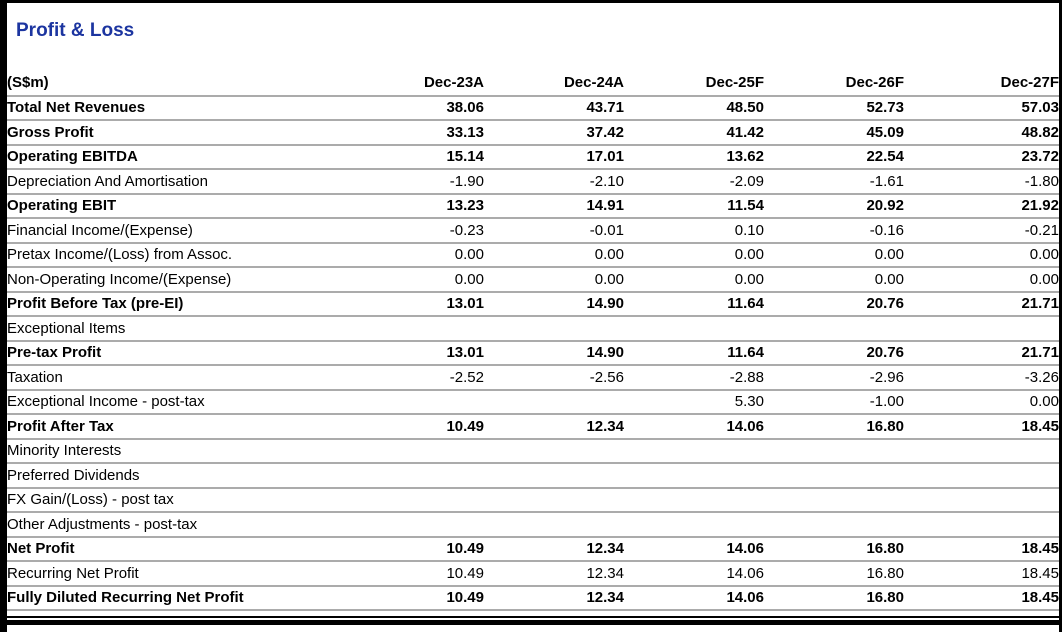 The width and height of the screenshot is (1062, 632). Describe the element at coordinates (414, 182) in the screenshot. I see `value-cell: -1.90` at that location.